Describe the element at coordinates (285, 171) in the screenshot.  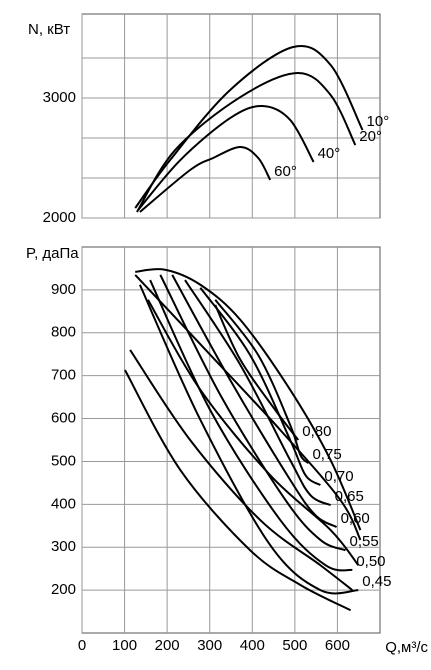
I see `curve-label: 60°` at that location.